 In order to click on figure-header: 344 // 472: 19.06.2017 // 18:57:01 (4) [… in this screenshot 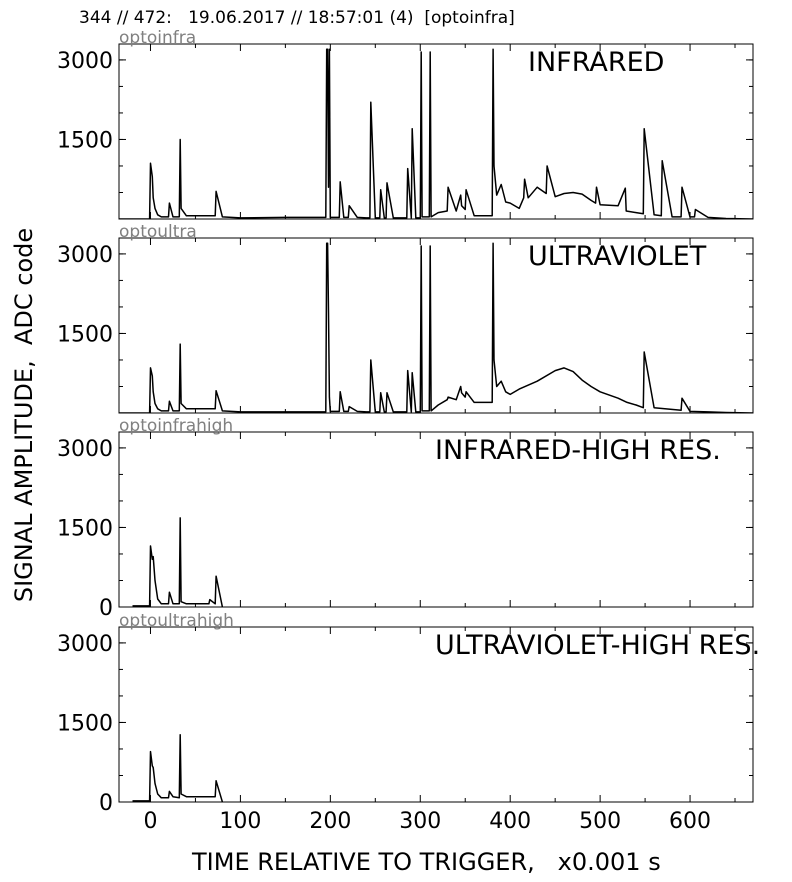, I will do `click(297, 18)`.